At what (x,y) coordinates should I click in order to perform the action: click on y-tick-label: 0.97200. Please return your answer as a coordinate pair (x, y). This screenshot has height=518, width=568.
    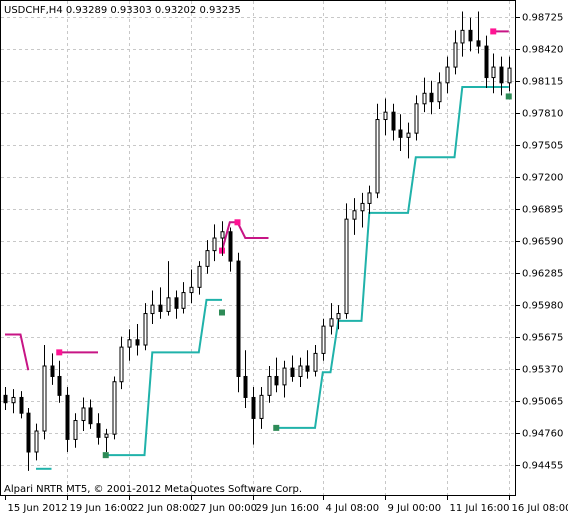
    Looking at the image, I should click on (542, 178).